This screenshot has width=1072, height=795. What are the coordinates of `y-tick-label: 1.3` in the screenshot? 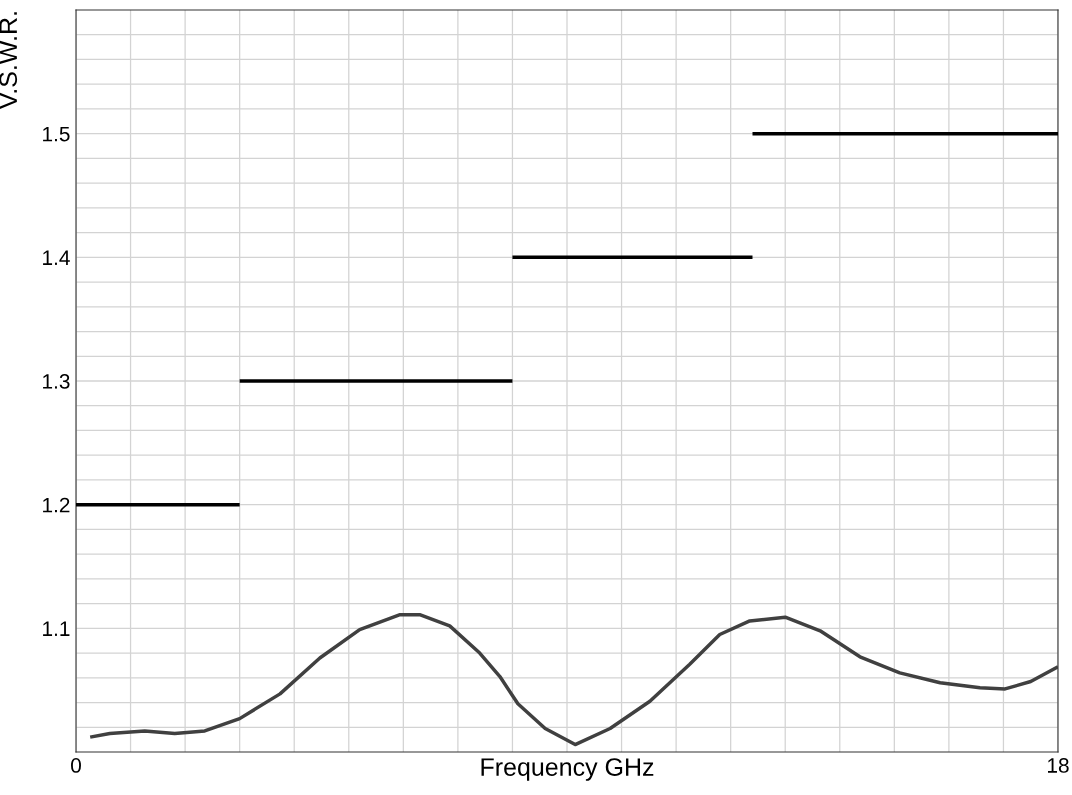 It's located at (56, 381).